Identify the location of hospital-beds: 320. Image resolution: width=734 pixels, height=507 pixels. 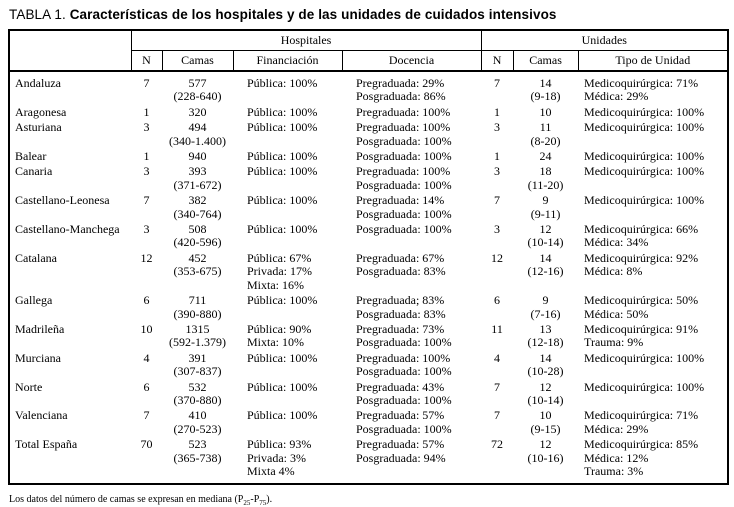
(197, 112).